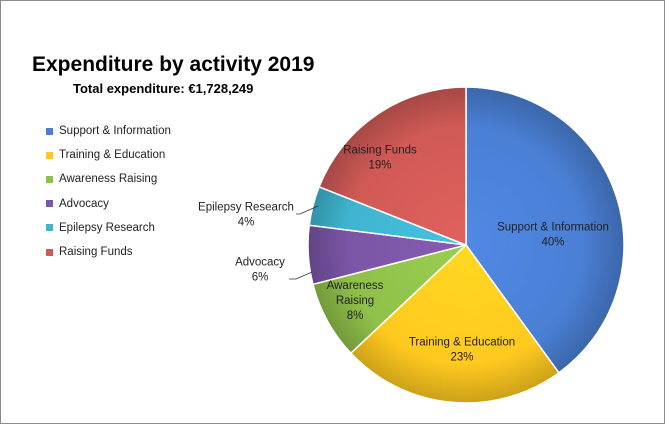 The height and width of the screenshot is (424, 665). Describe the element at coordinates (246, 208) in the screenshot. I see `slice-name-label: Epilepsy Research` at that location.